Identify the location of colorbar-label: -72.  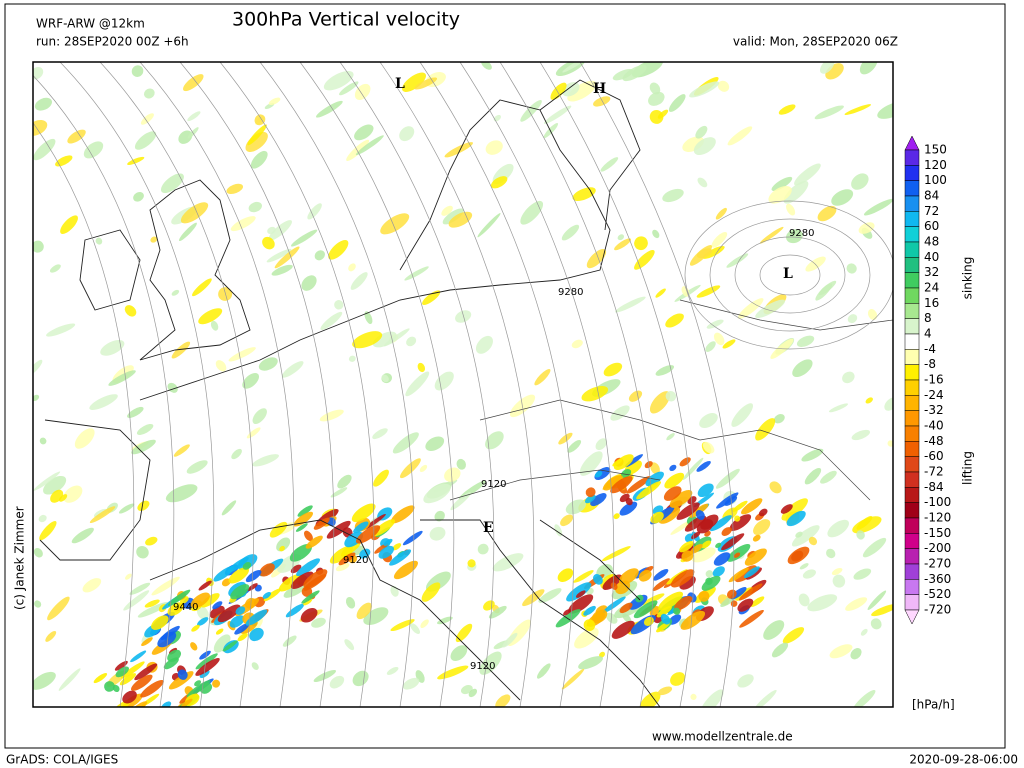
(934, 472).